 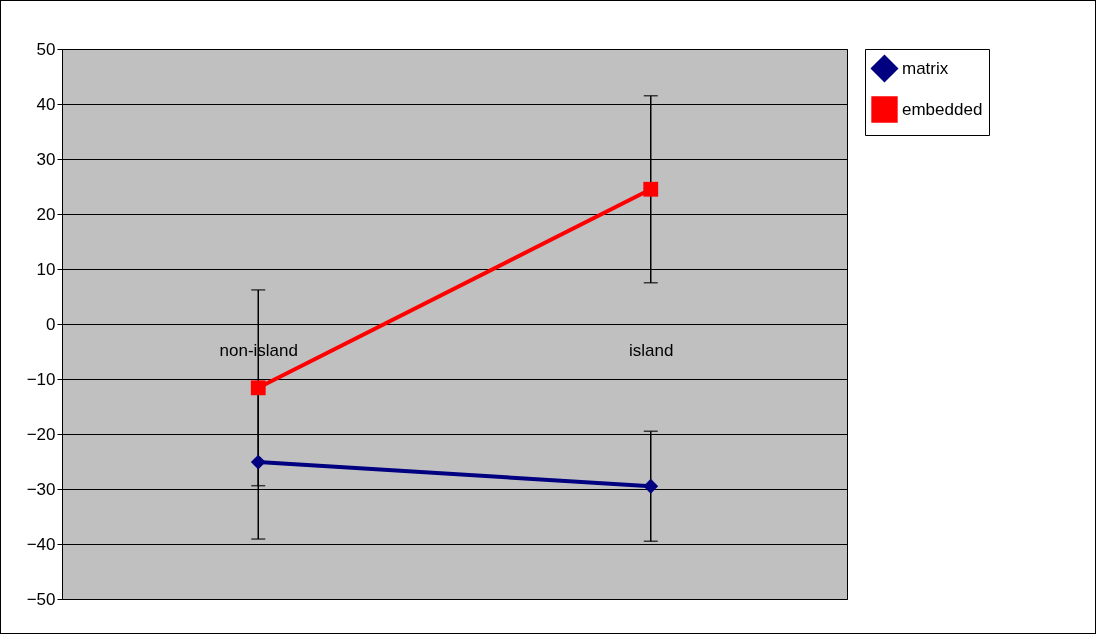 What do you see at coordinates (51, 324) in the screenshot?
I see `y-tick-label: 0` at bounding box center [51, 324].